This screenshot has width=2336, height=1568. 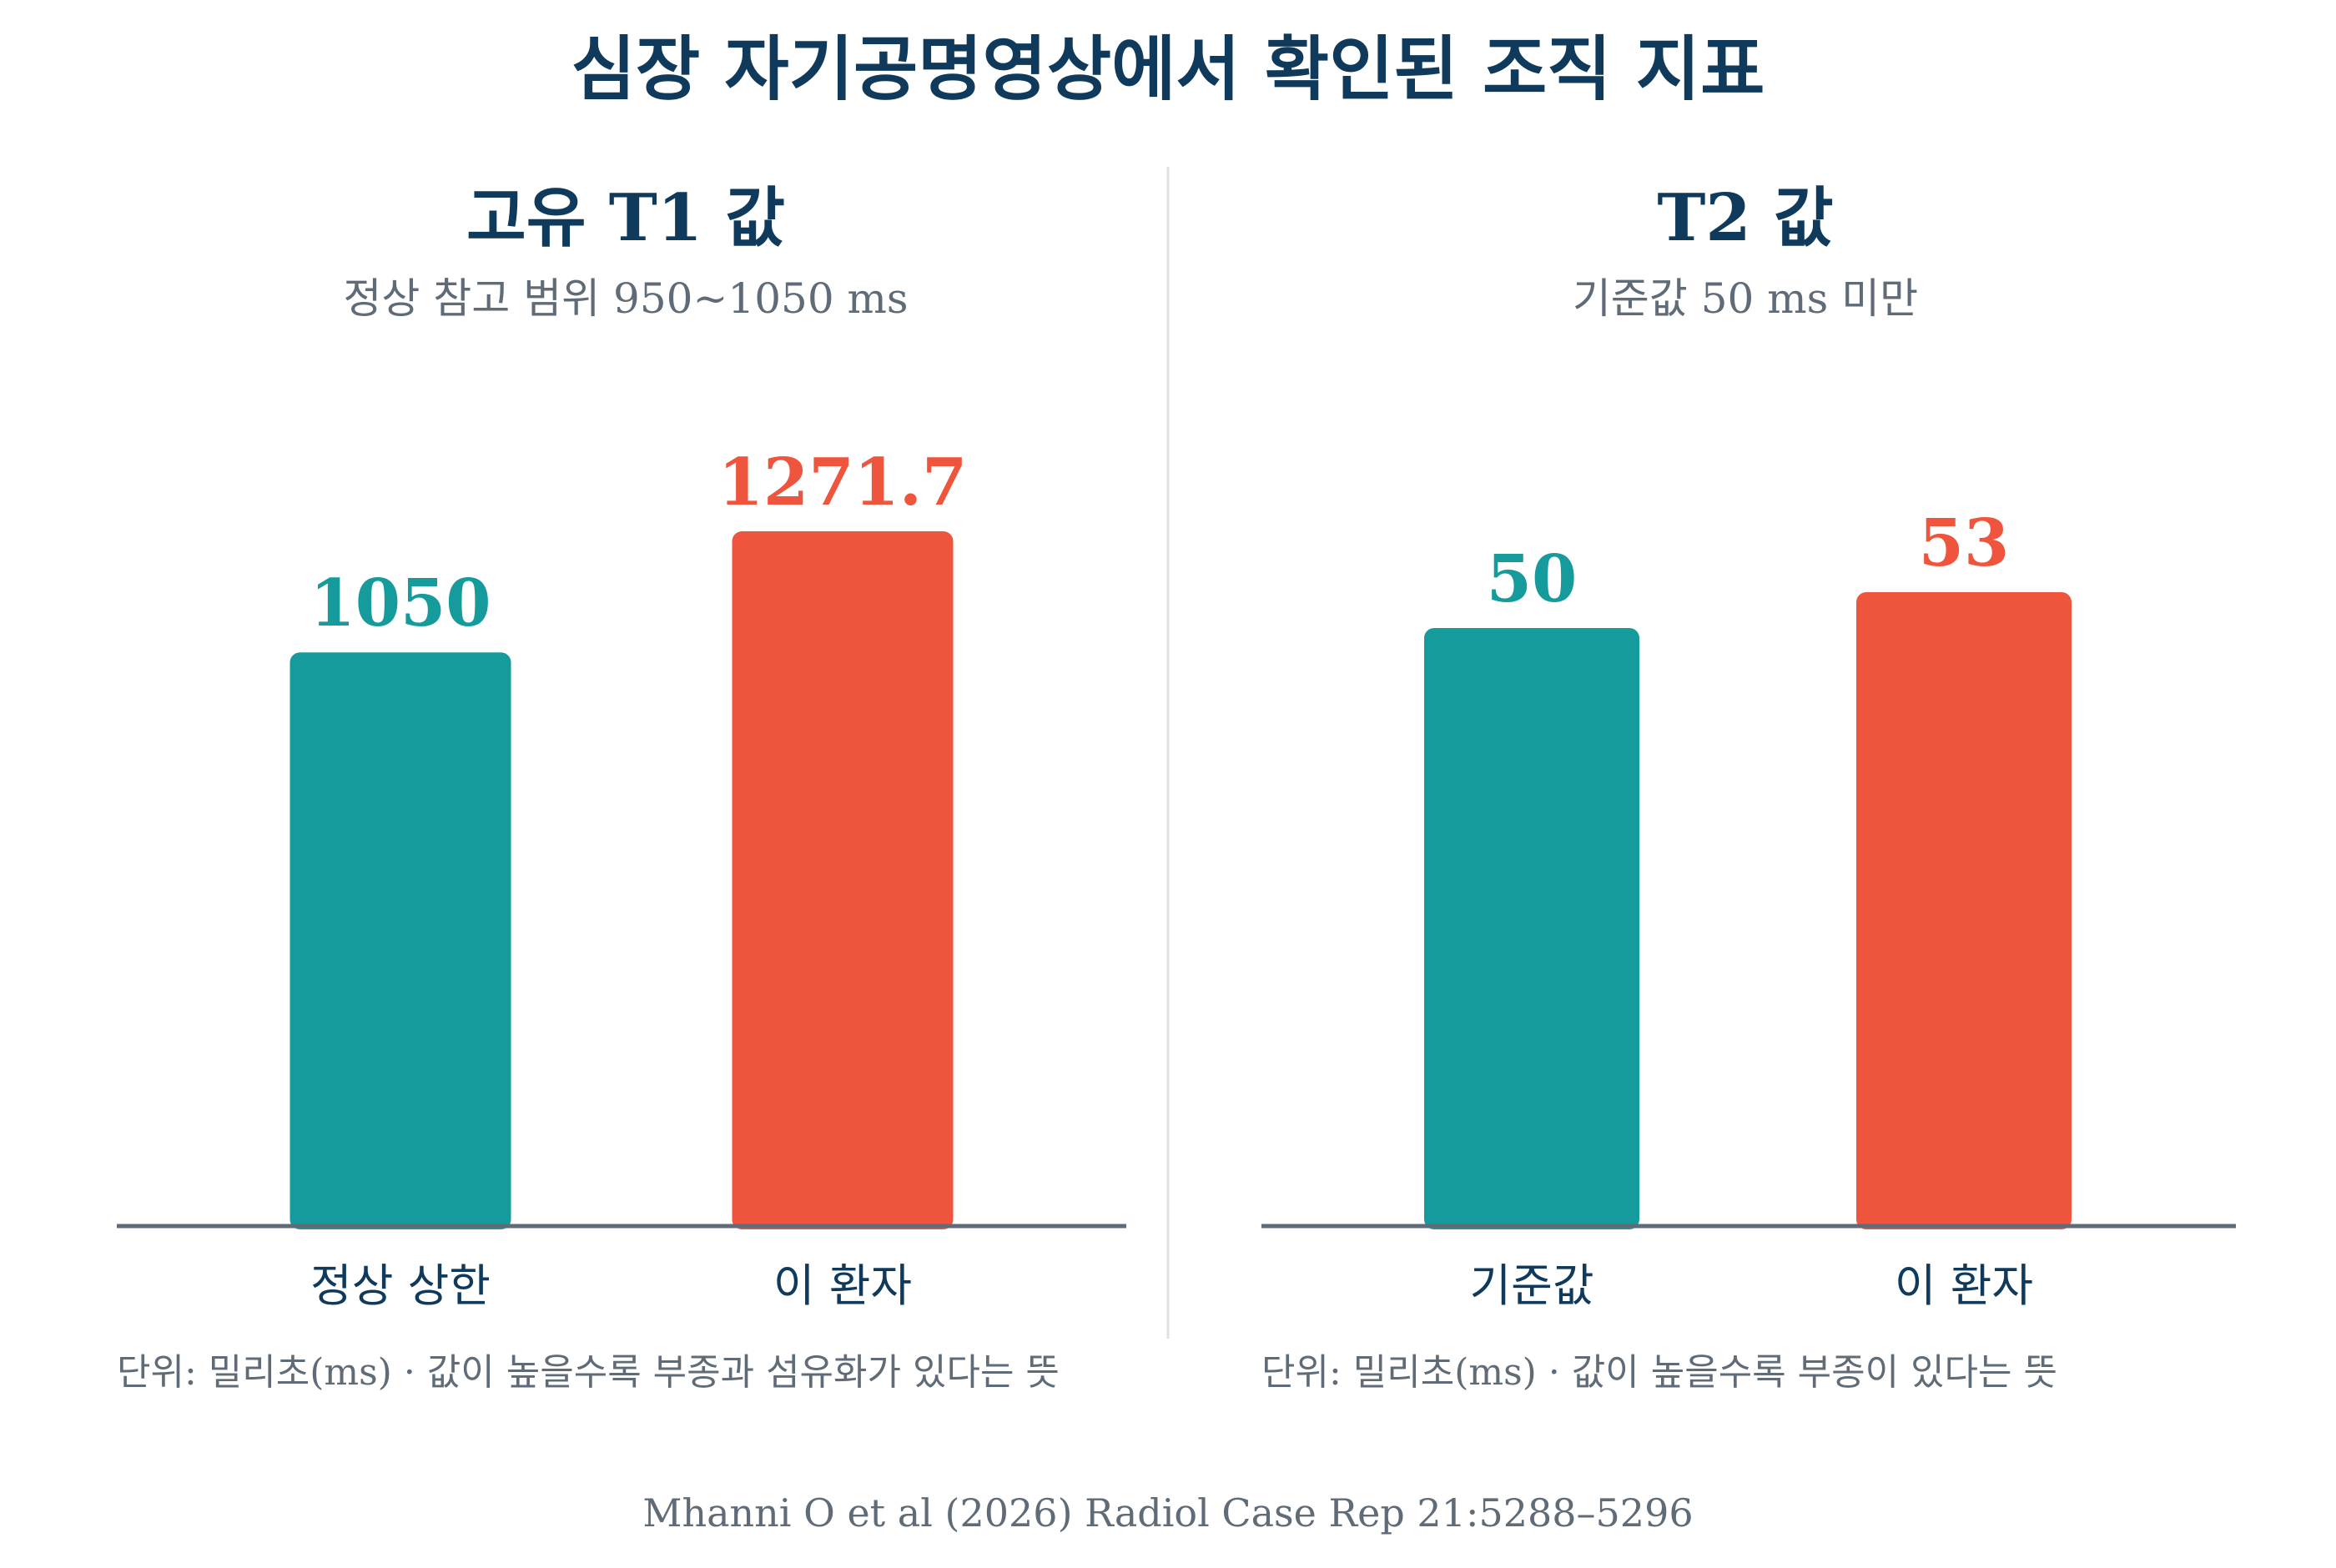 What do you see at coordinates (1745, 218) in the screenshot?
I see `panel-title: T2 값` at bounding box center [1745, 218].